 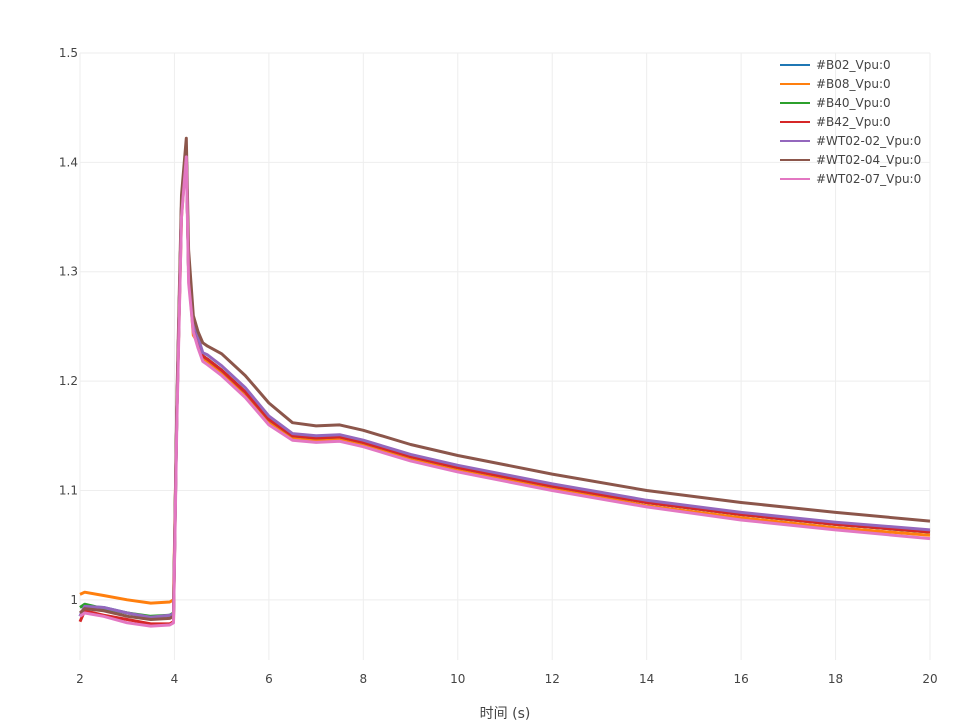 What do you see at coordinates (68, 490) in the screenshot?
I see `y-tick-label: 1.1` at bounding box center [68, 490].